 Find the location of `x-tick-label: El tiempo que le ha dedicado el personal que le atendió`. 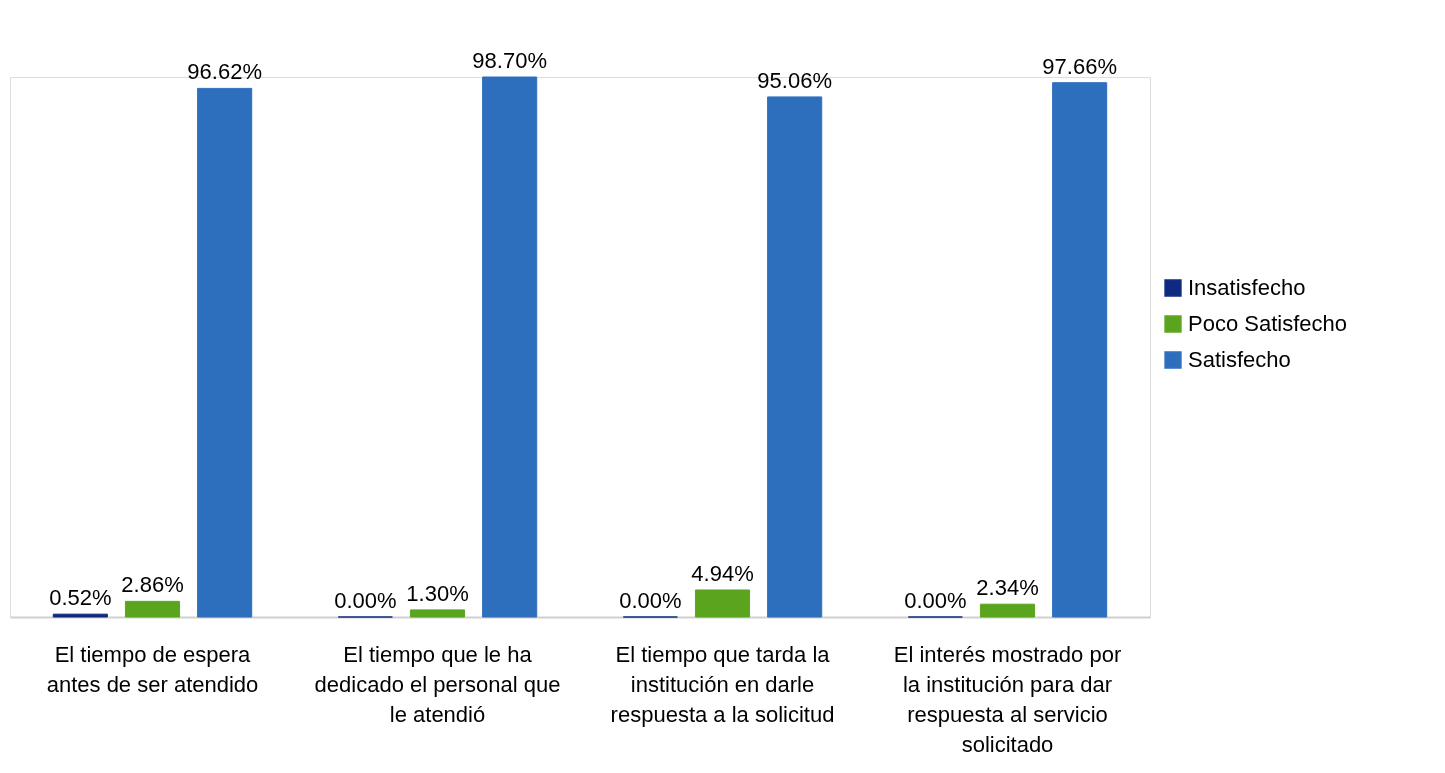

x-tick-label: El tiempo que le ha dedicado el personal que le atendió is located at coordinates (437, 684).